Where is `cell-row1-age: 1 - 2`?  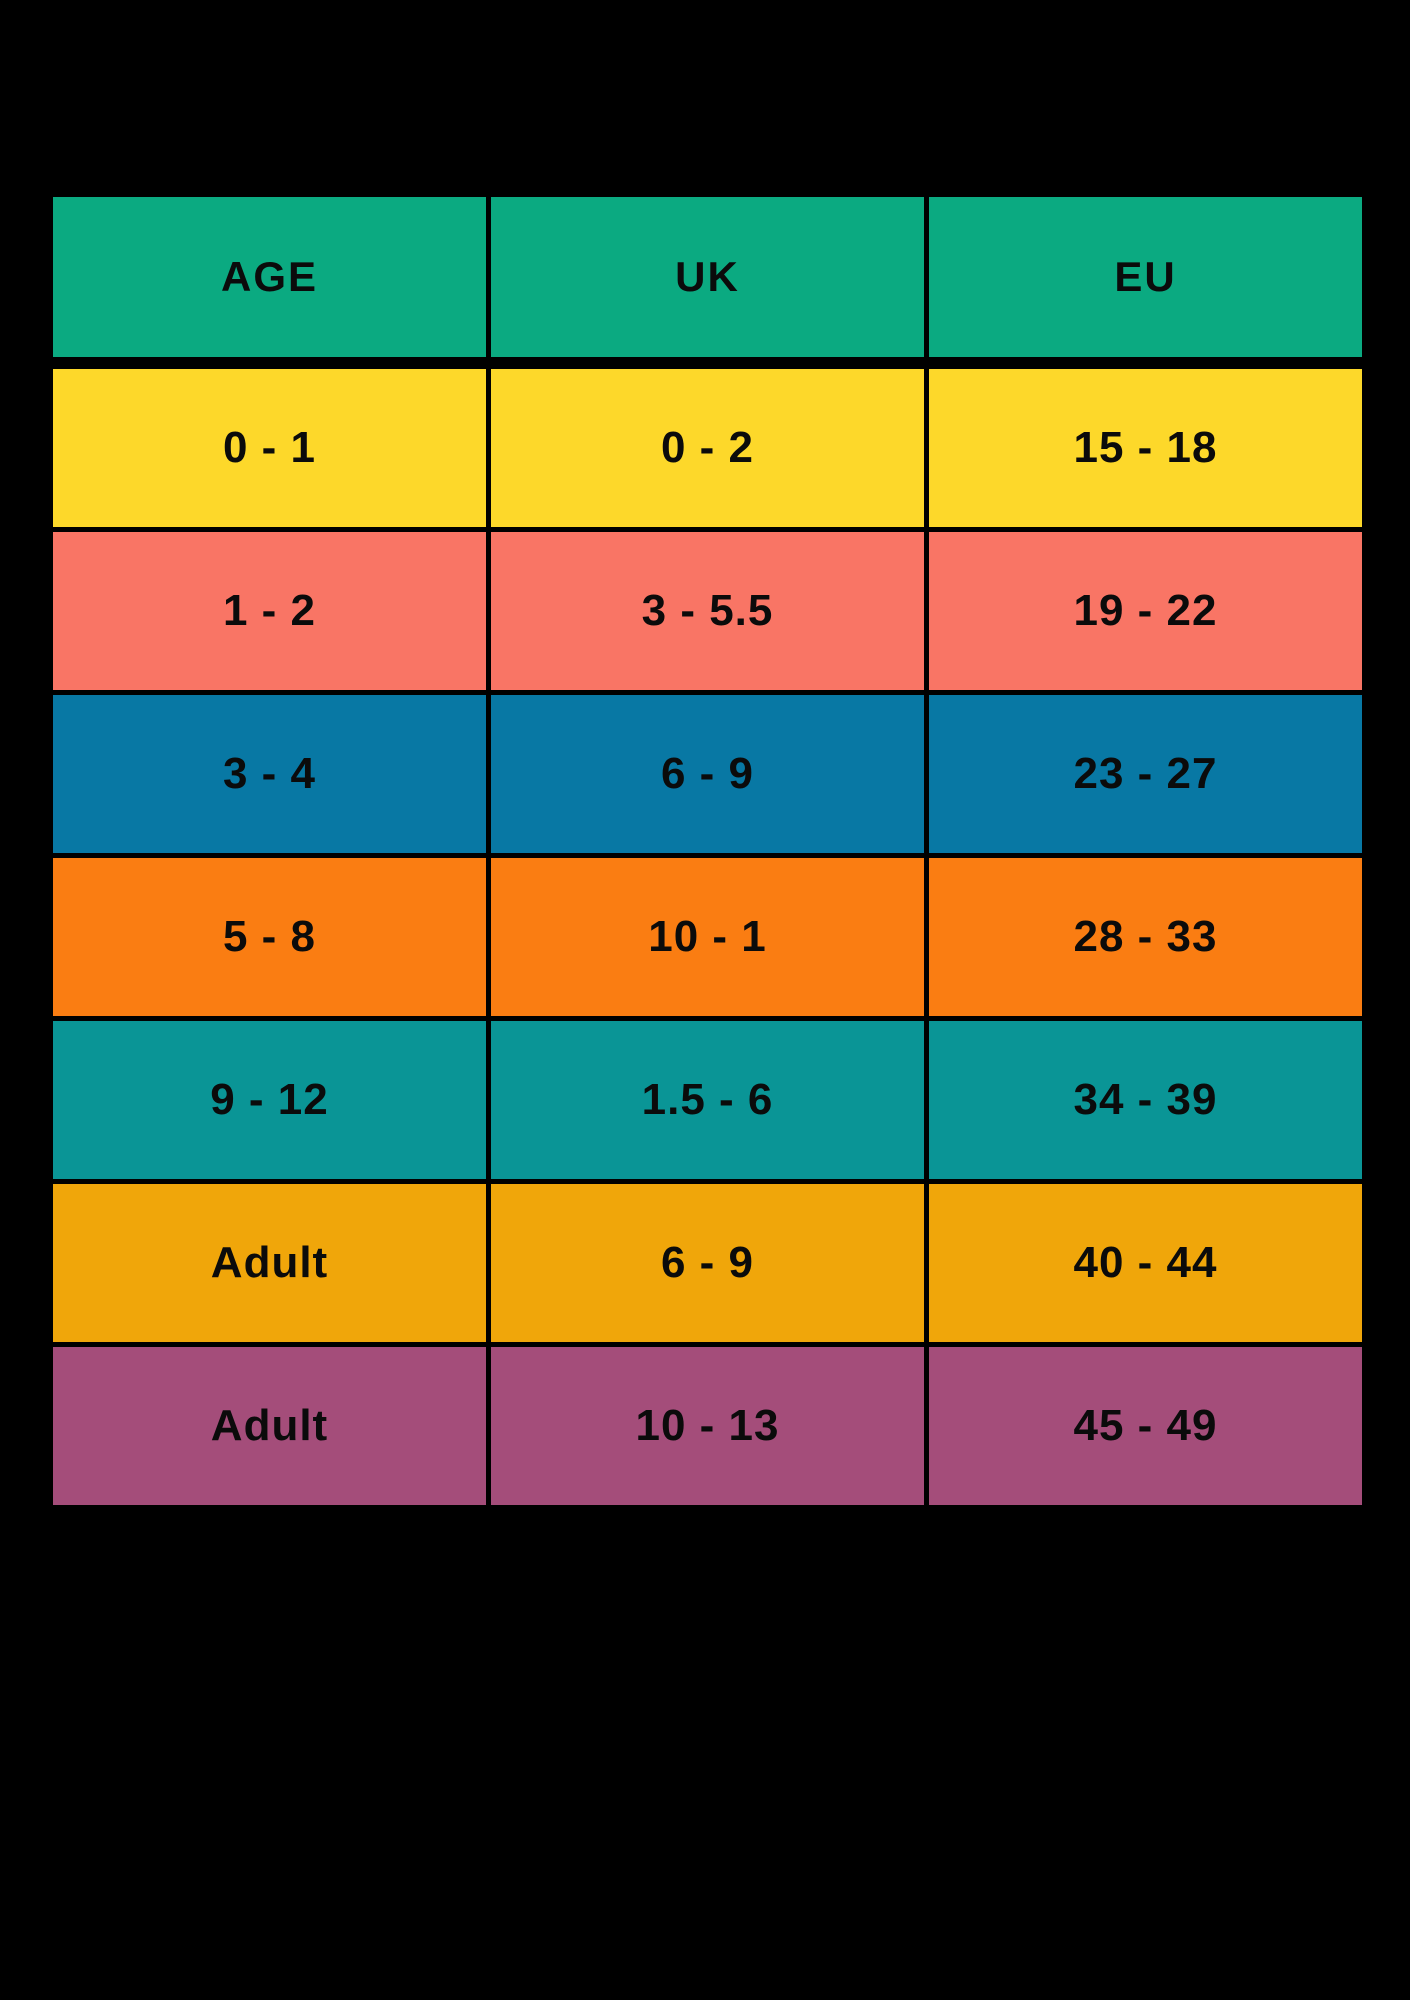 cell-row1-age: 1 - 2 is located at coordinates (269, 611).